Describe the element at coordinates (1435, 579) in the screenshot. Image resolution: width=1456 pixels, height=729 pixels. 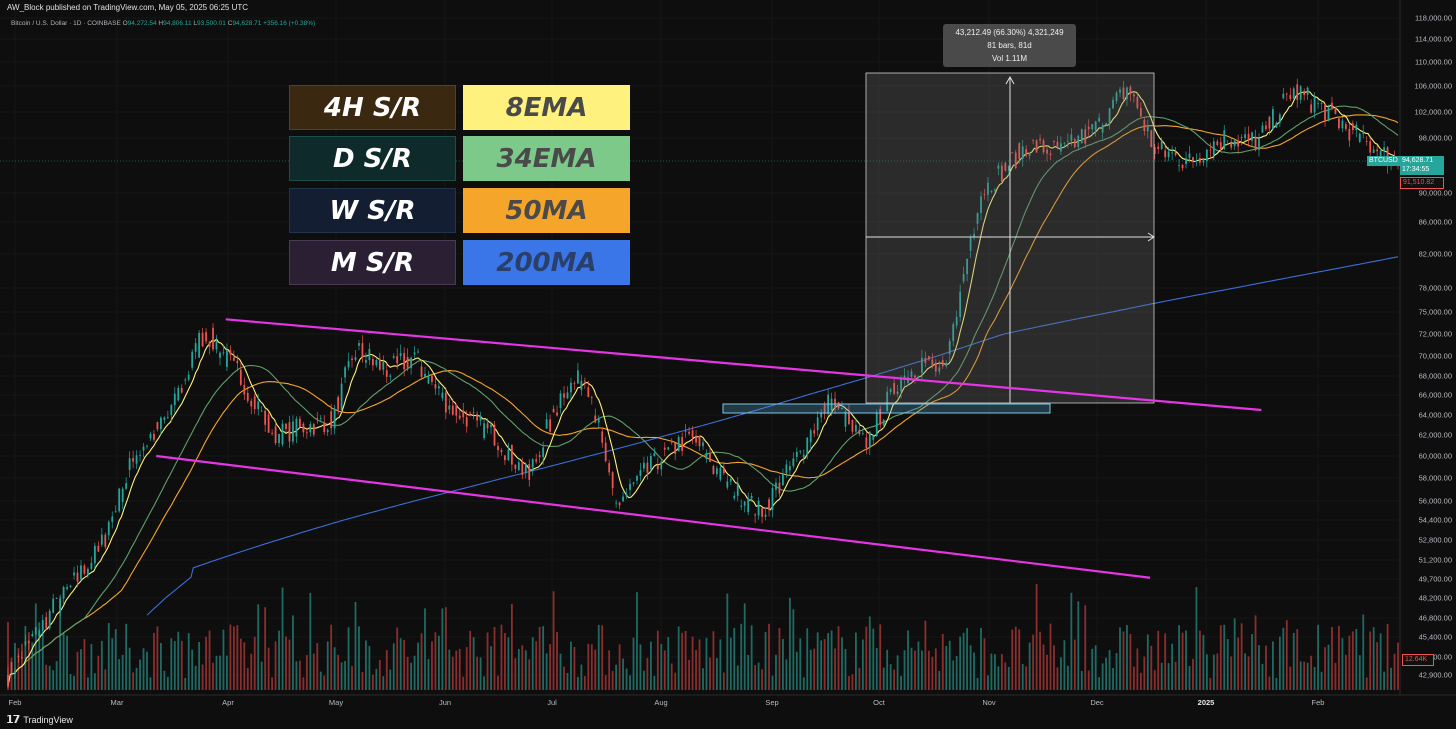
I see `price-tick-label: 49,700.00` at that location.